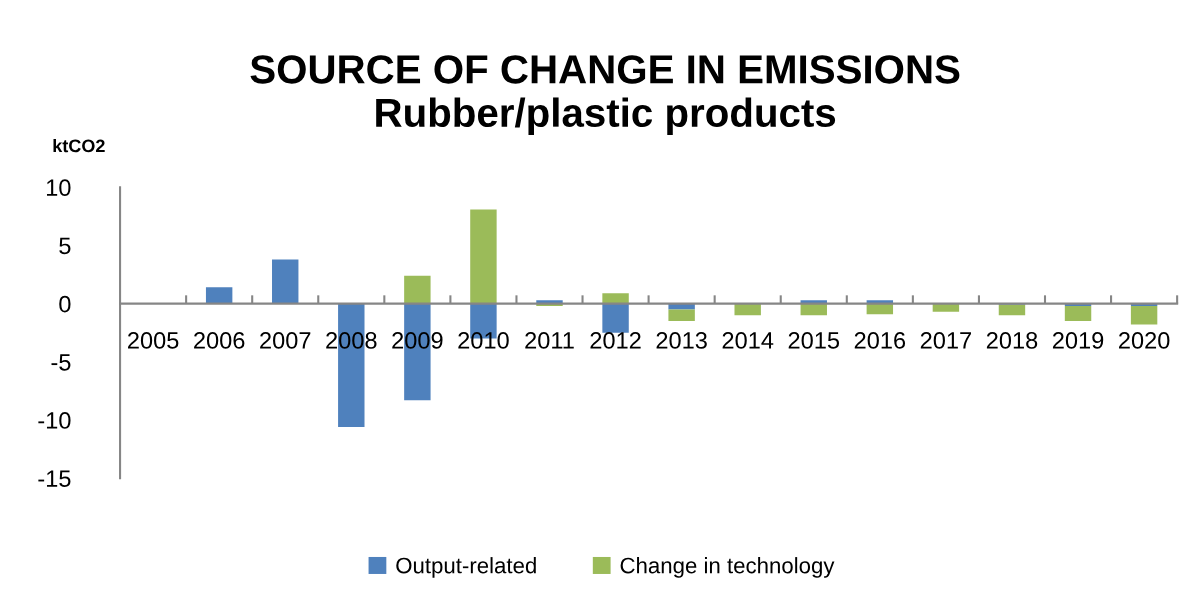 Image resolution: width=1203 pixels, height=610 pixels. Describe the element at coordinates (681, 340) in the screenshot. I see `x-tick-label: 2013` at that location.